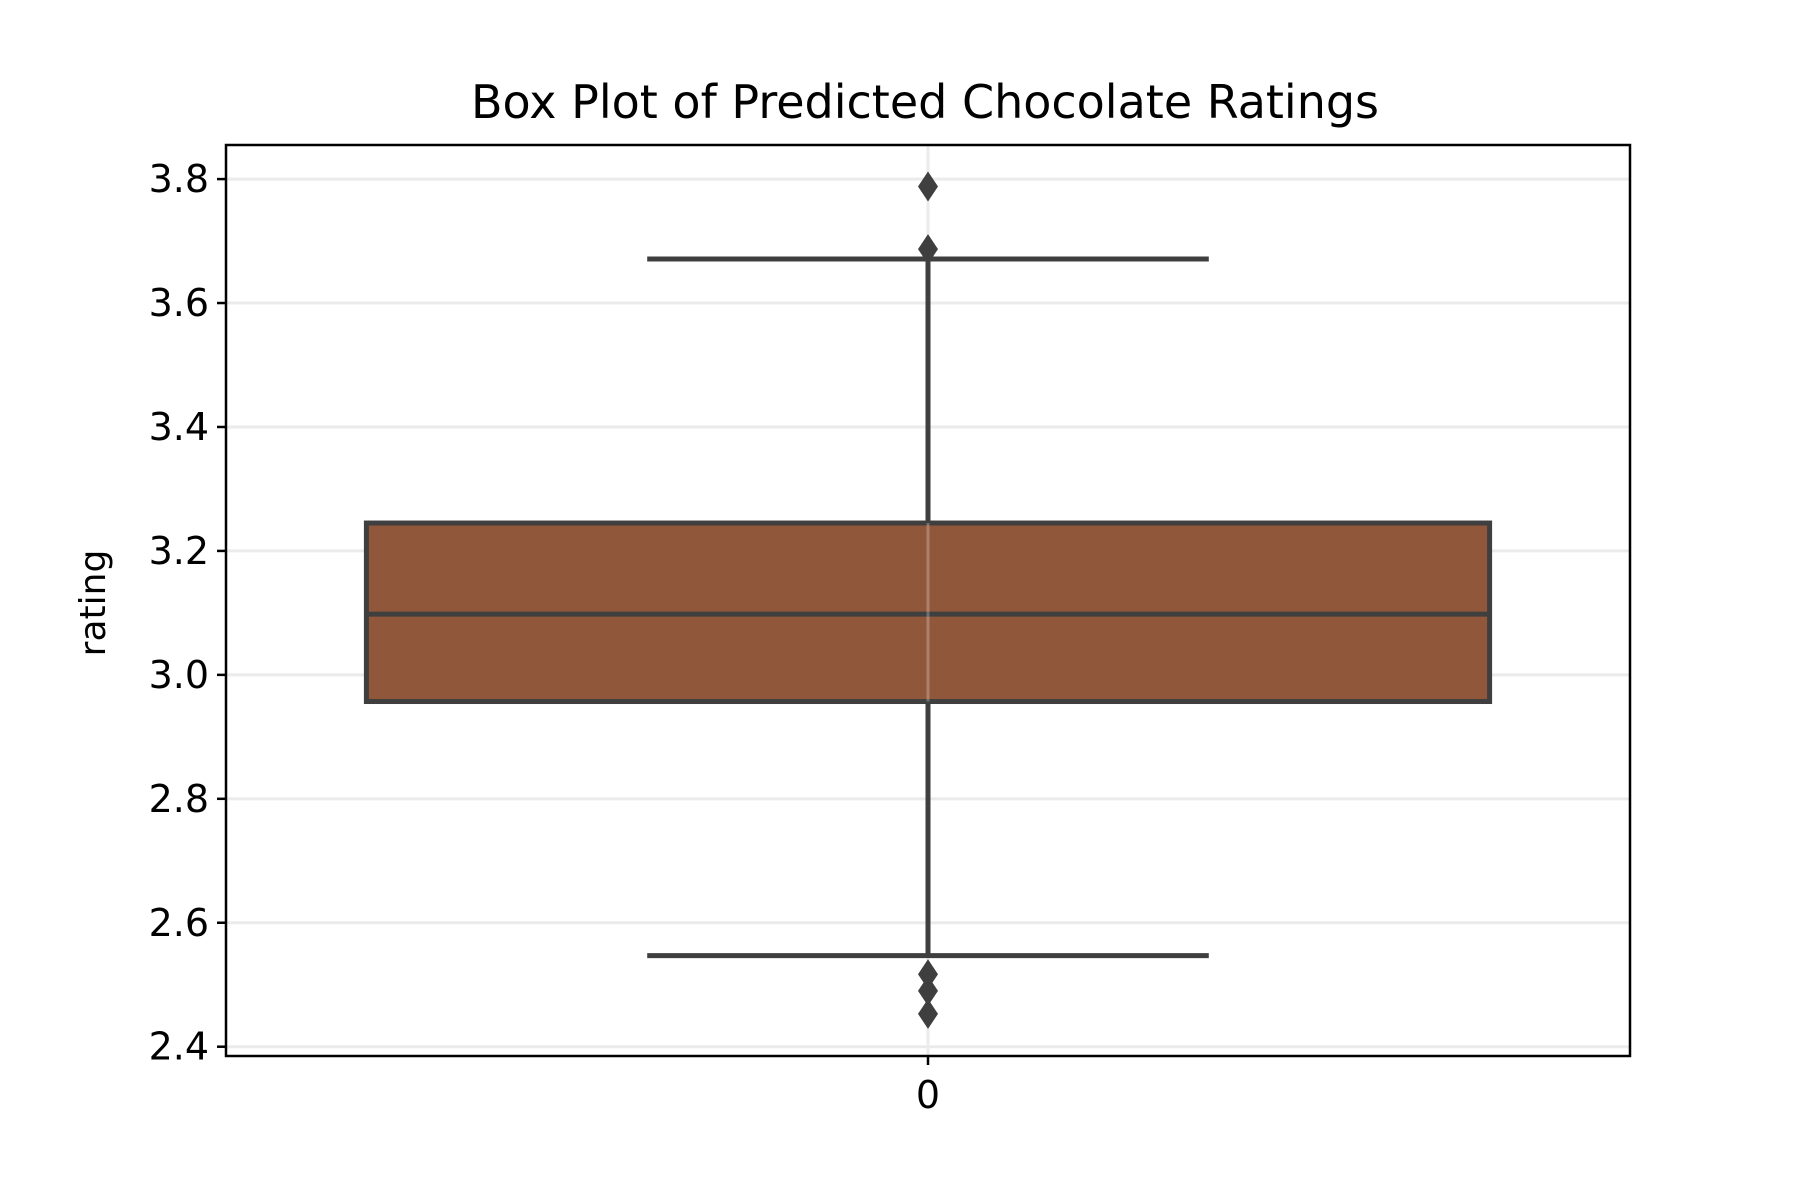  I want to click on x-axis-ticks: 0, so click(928, 1086).